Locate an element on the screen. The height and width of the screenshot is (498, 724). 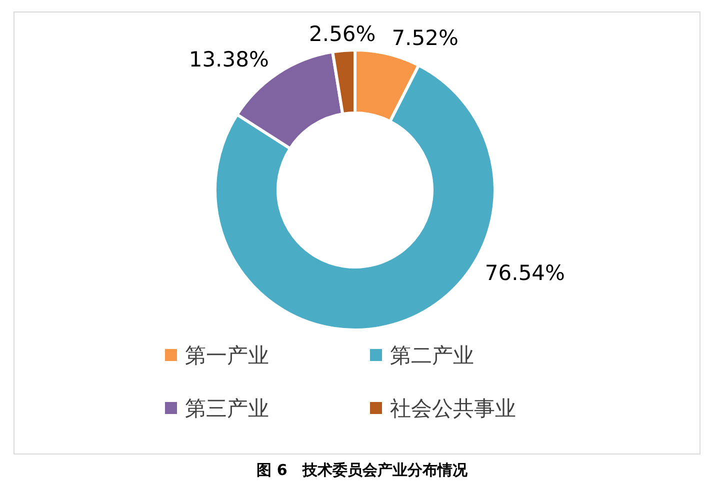
legend-label: 第一产业 is located at coordinates (227, 355).